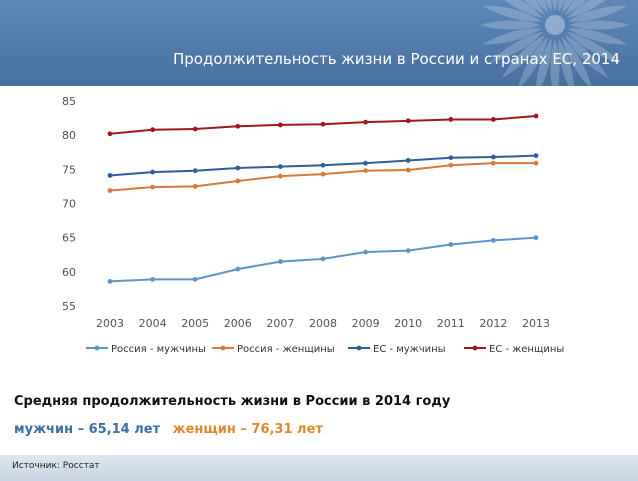  I want to click on sunburst-icon, so click(555, 43).